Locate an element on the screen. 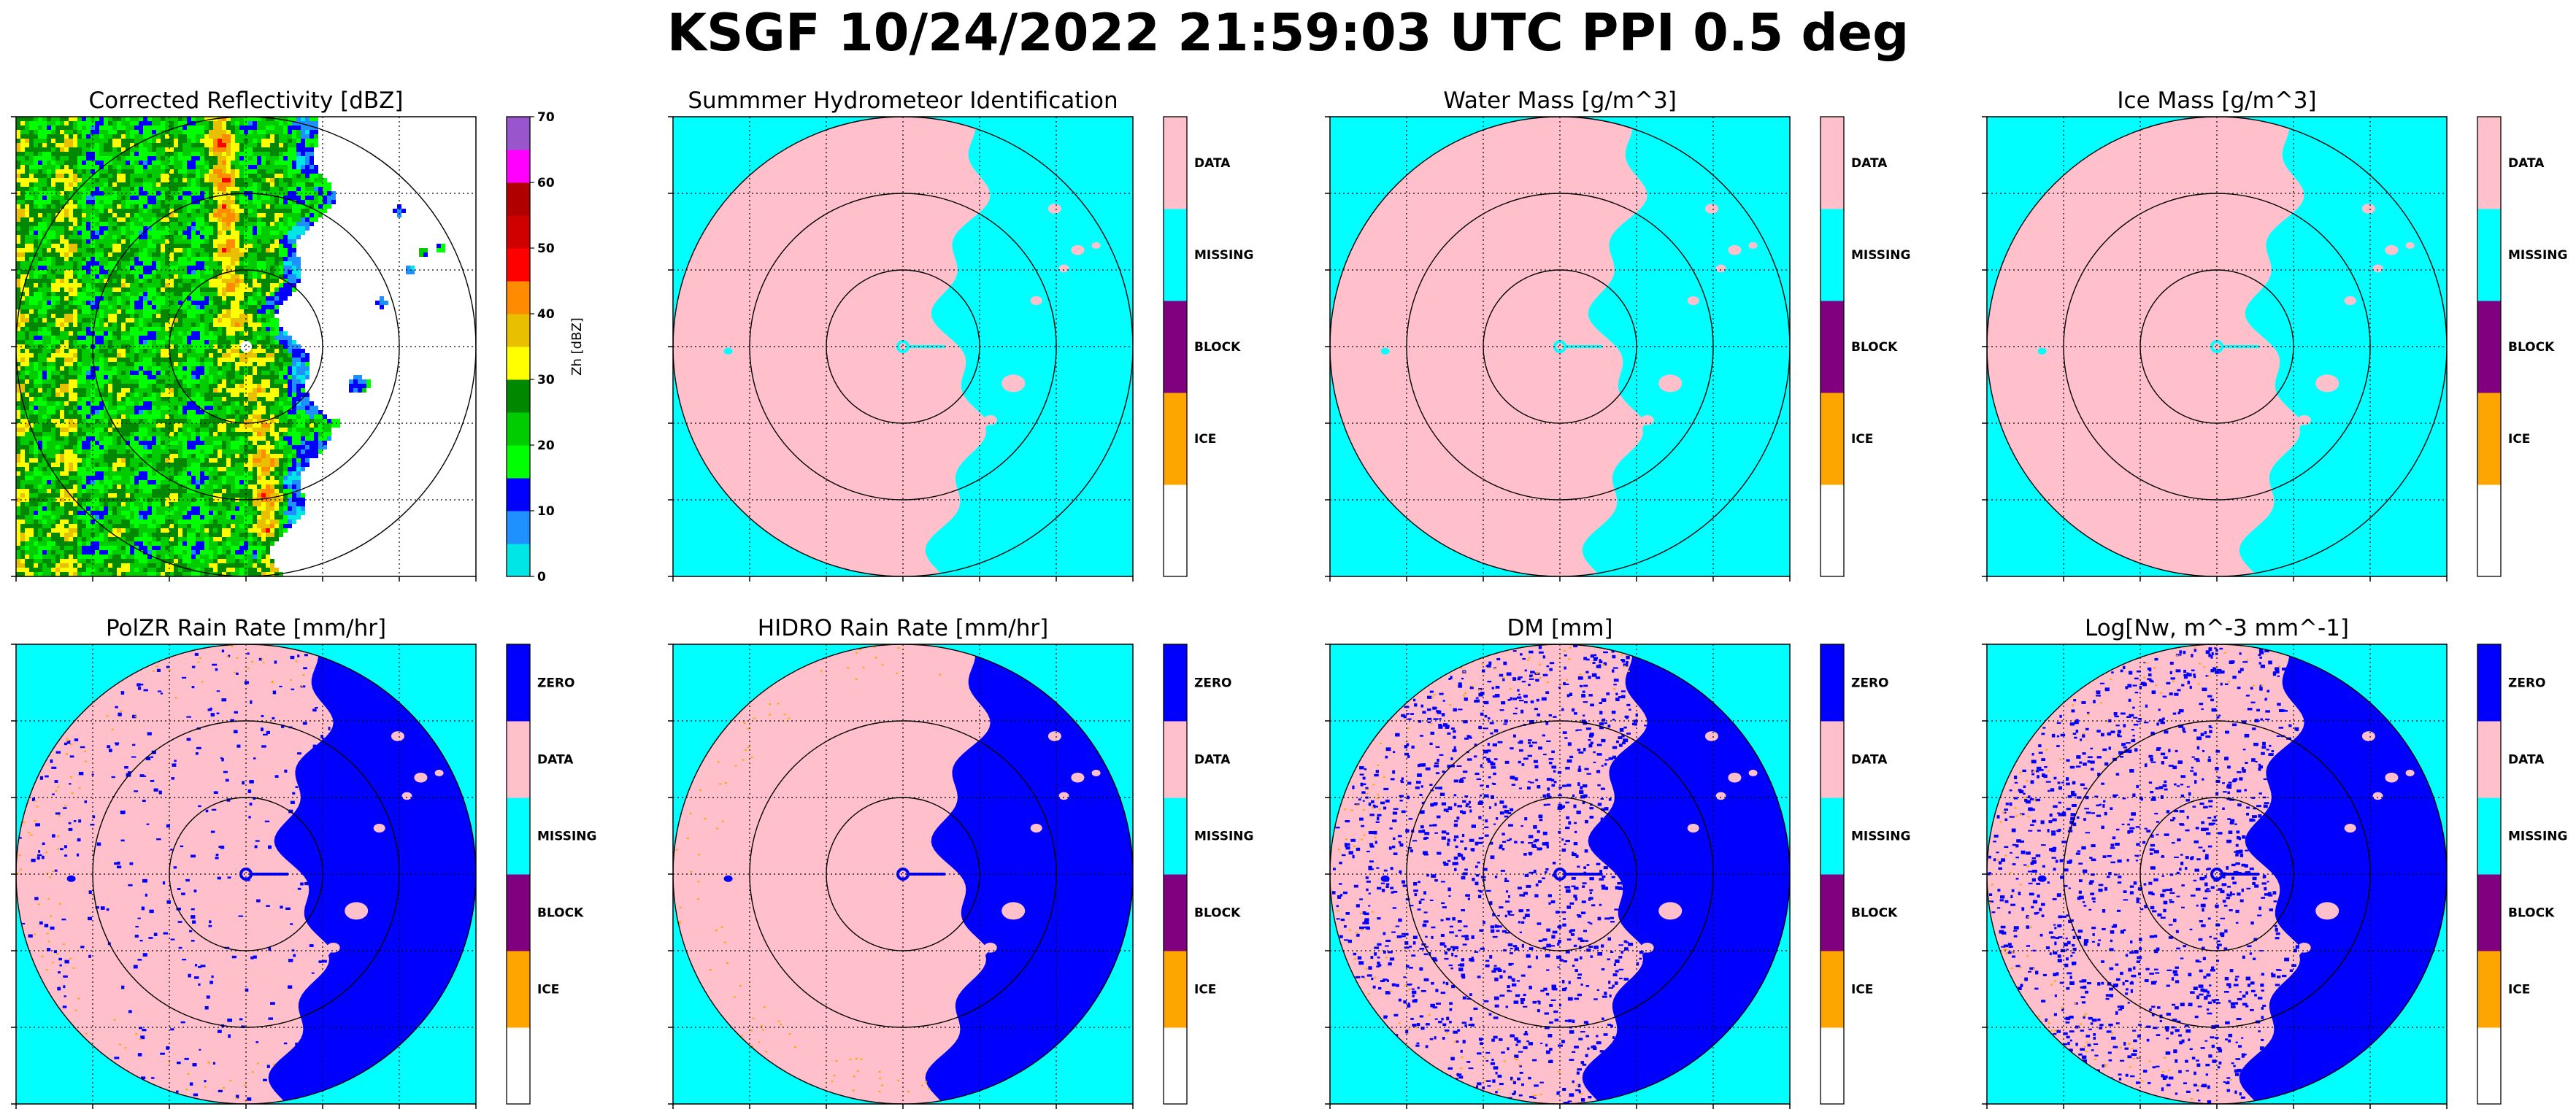  radar-panel: Water Mass [g/m^3] ICE BLOCK MISSING DATA is located at coordinates (1617, 335).